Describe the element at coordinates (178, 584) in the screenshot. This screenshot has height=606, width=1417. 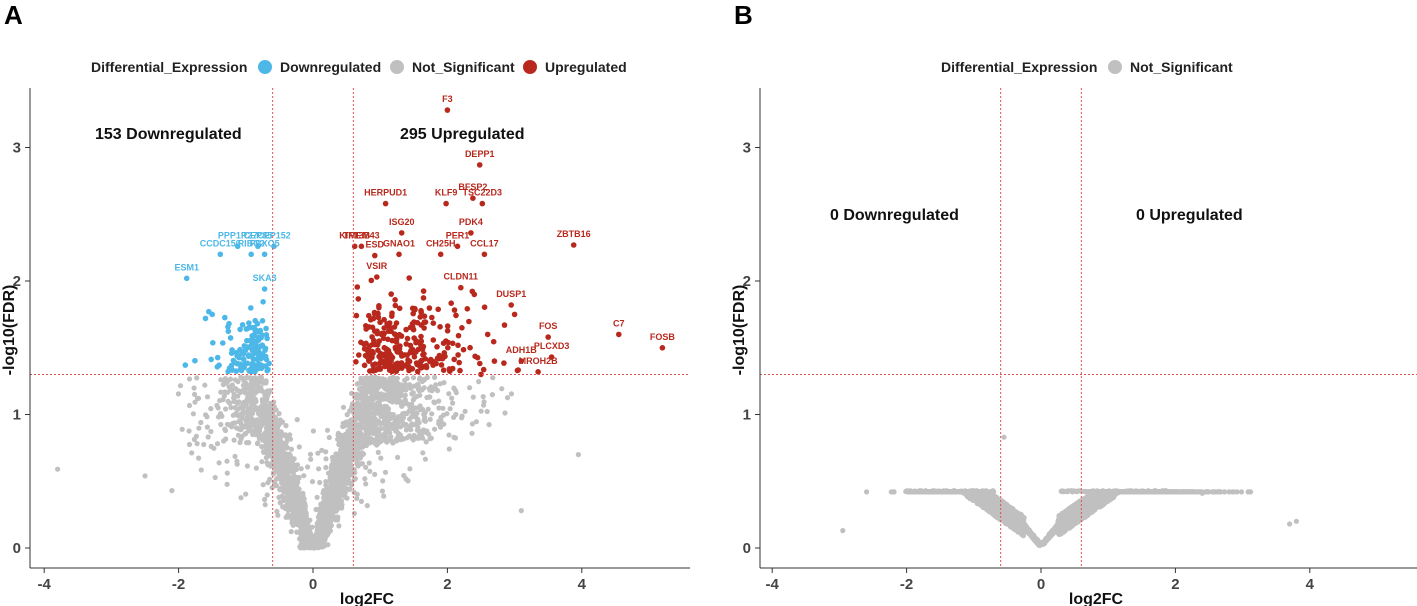
I see `x-tick-label: -2` at that location.